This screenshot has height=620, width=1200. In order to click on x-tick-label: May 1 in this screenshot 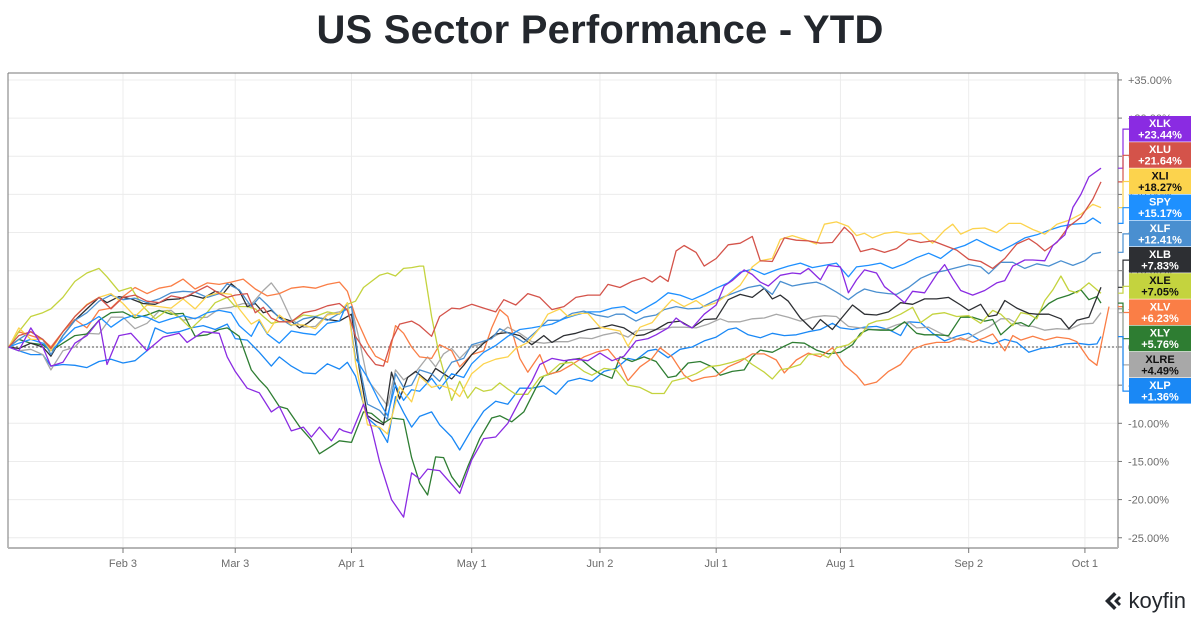, I will do `click(472, 564)`.